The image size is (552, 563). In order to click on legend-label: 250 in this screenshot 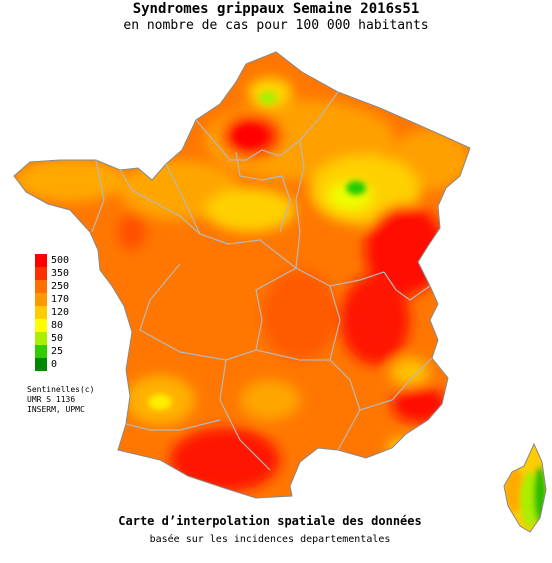, I will do `click(60, 286)`.